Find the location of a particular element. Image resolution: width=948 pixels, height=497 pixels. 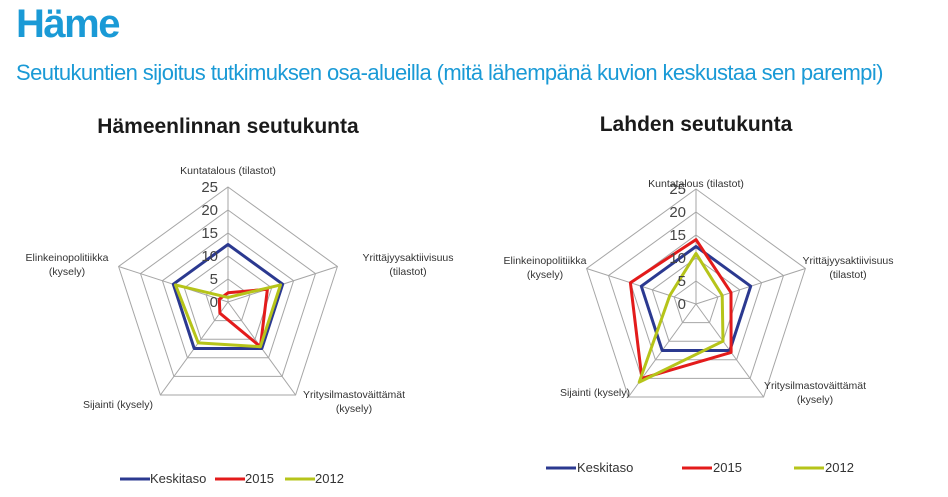

page-title: Häme is located at coordinates (68, 24).